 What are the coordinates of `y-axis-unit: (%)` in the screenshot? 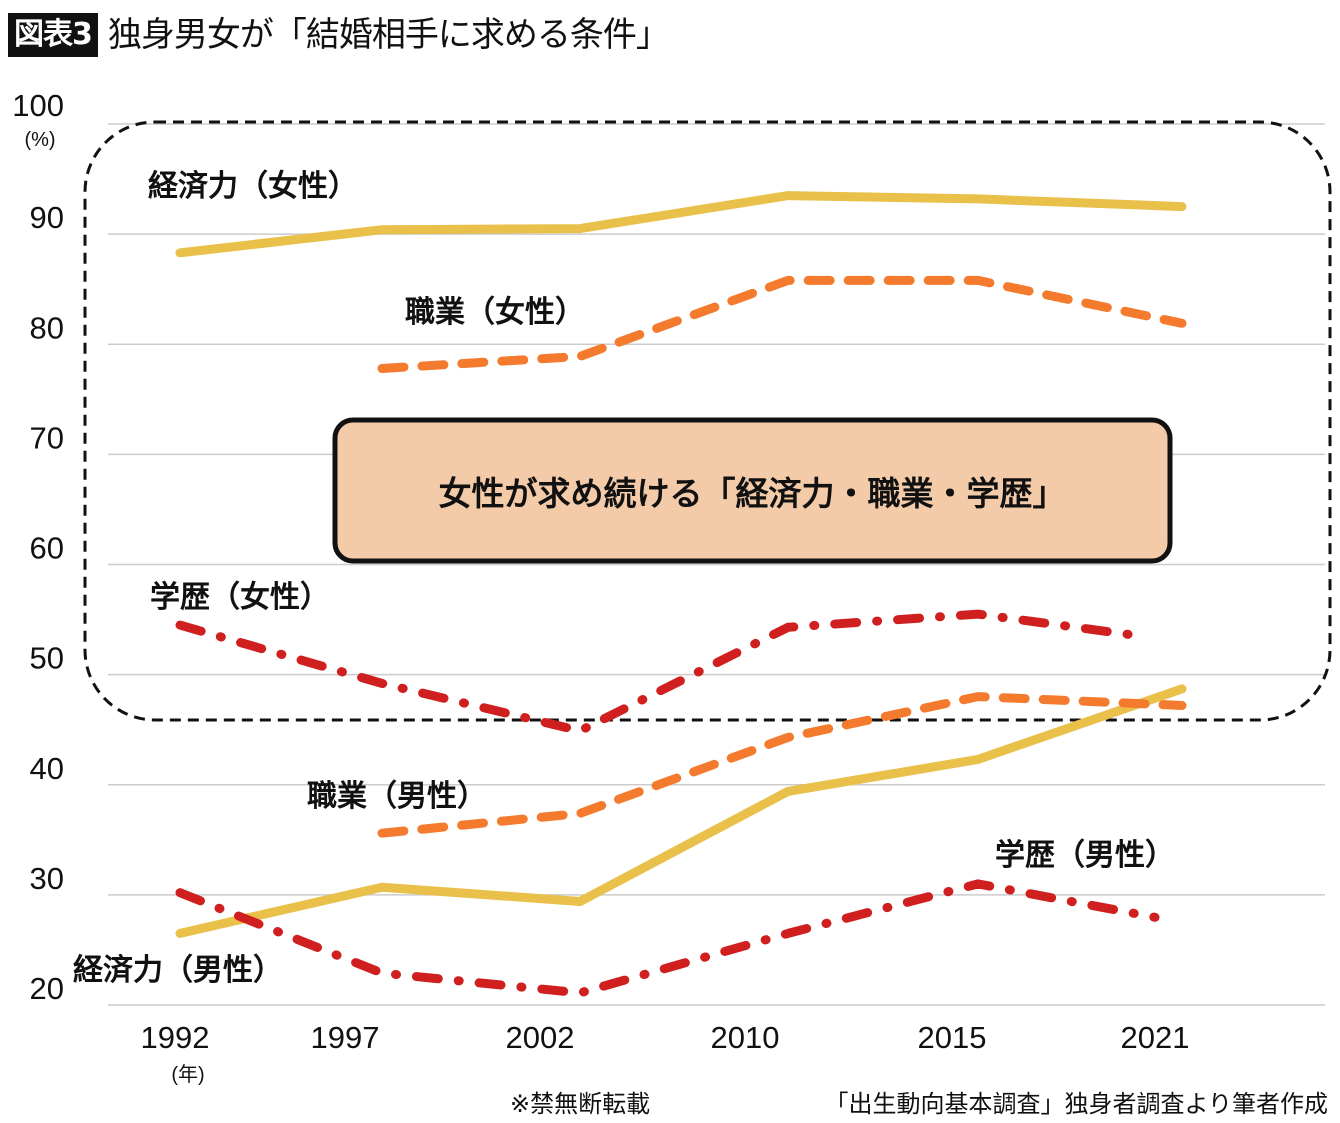 It's located at (39, 140).